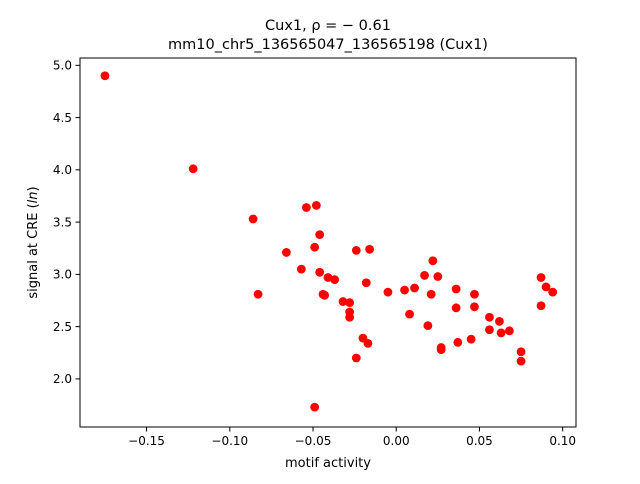 This screenshot has width=640, height=484. I want to click on y-tick-label: 4.0, so click(62, 170).